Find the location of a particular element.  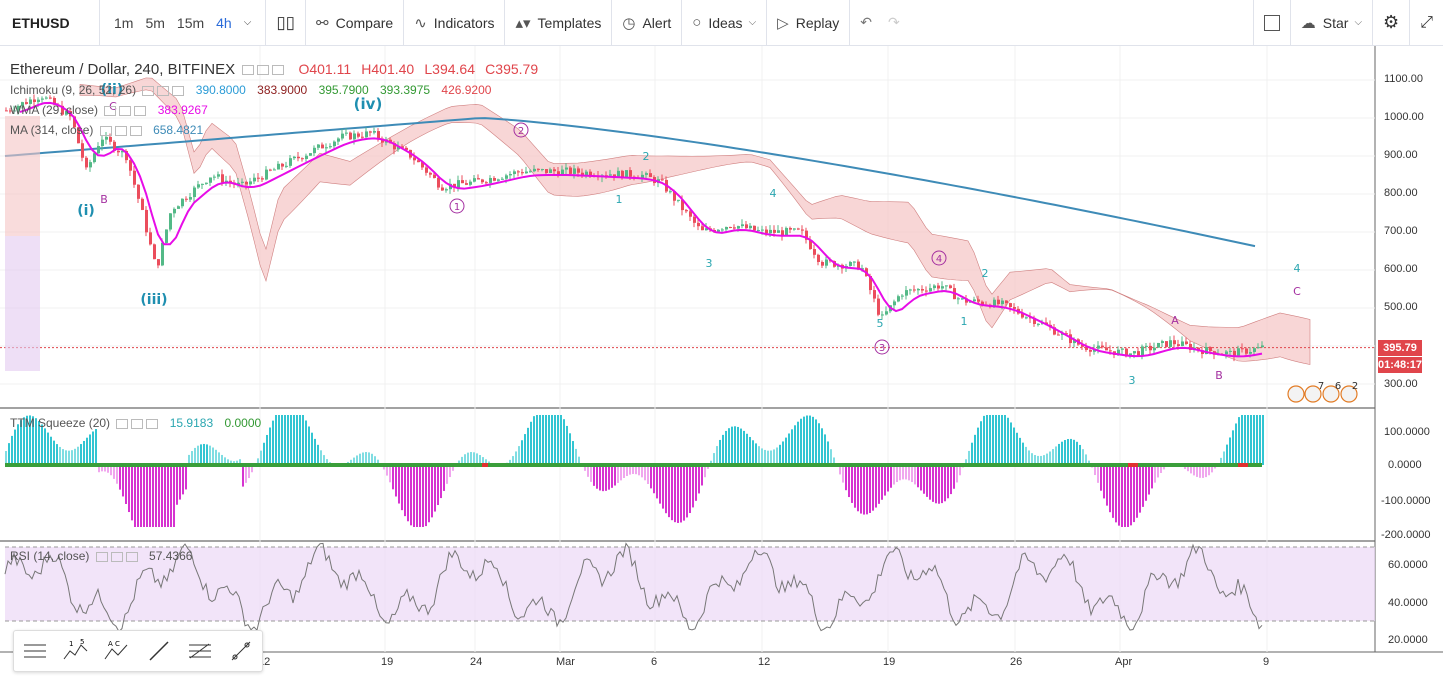

measure-icon is located at coordinates (241, 651).